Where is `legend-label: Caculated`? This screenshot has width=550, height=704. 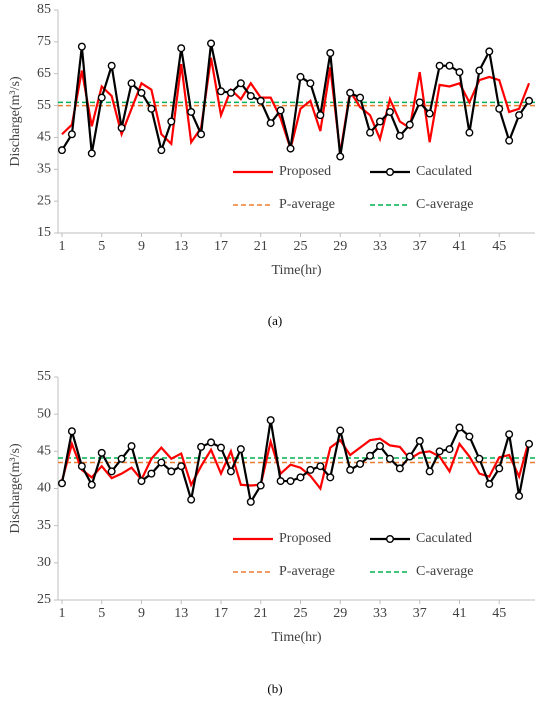
legend-label: Caculated is located at coordinates (444, 538).